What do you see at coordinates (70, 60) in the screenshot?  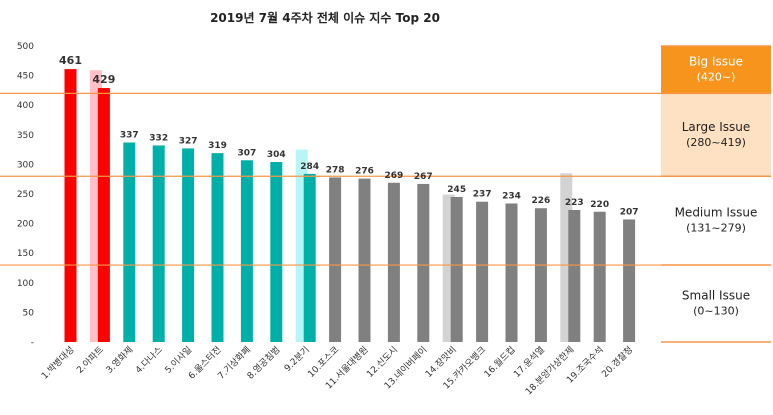 I see `data-label: 461` at bounding box center [70, 60].